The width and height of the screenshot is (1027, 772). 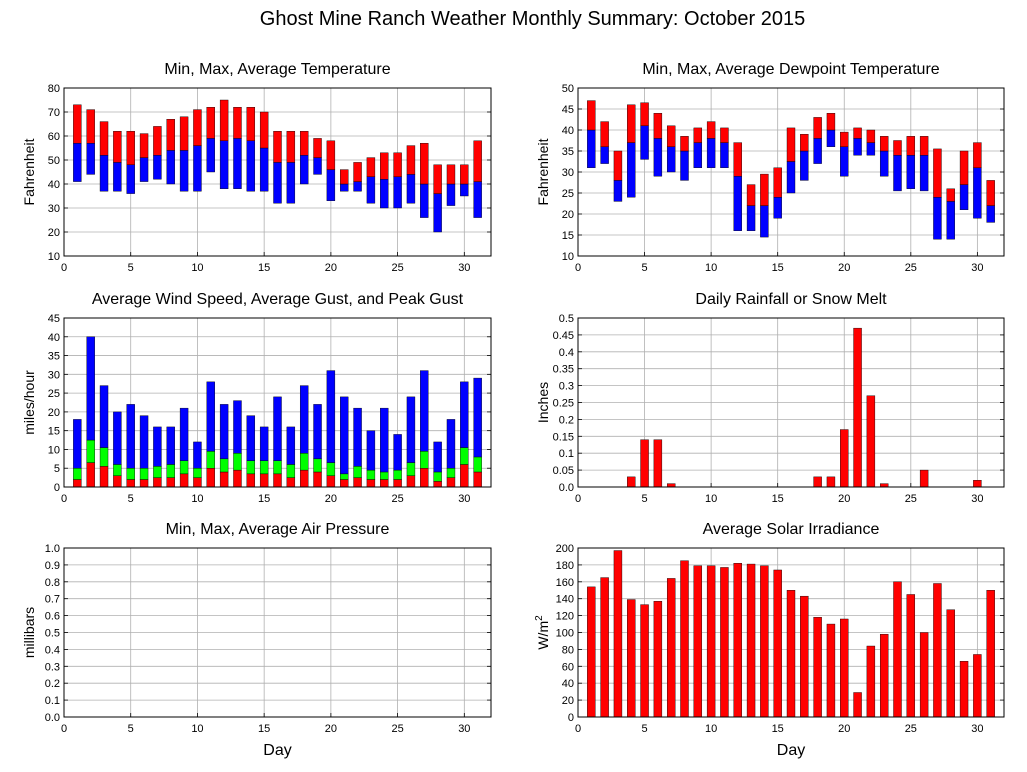 I want to click on tick-label-y: 50, so click(x=54, y=161).